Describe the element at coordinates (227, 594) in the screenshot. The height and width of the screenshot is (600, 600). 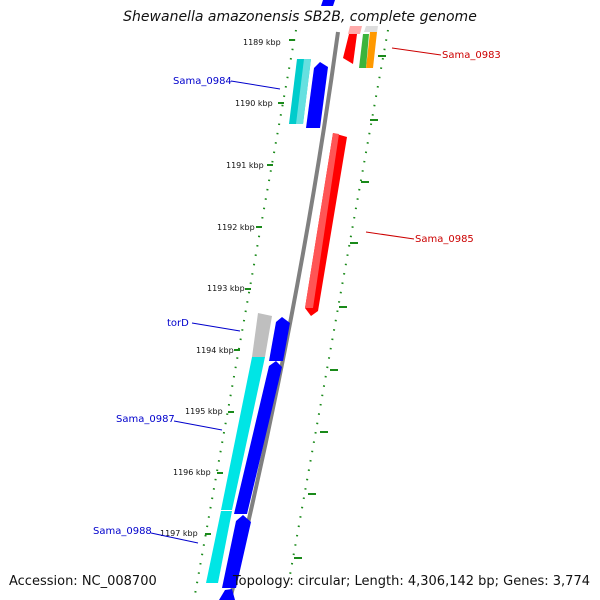
I see `gene-fragment-bottom` at that location.